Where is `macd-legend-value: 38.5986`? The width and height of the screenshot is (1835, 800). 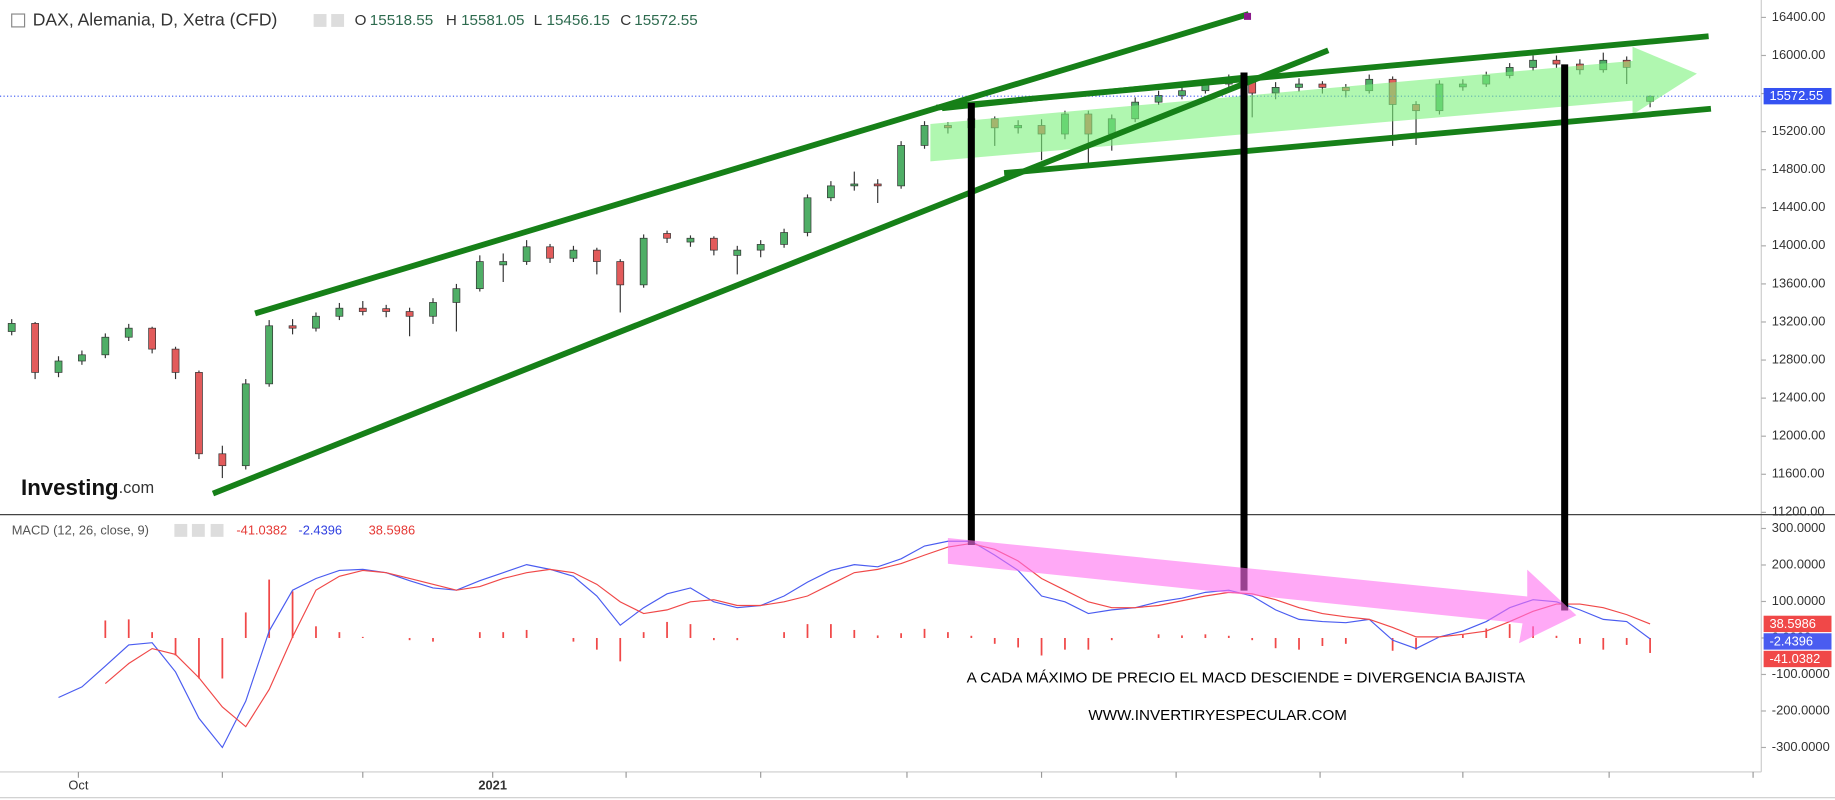
macd-legend-value: 38.5986 is located at coordinates (392, 529).